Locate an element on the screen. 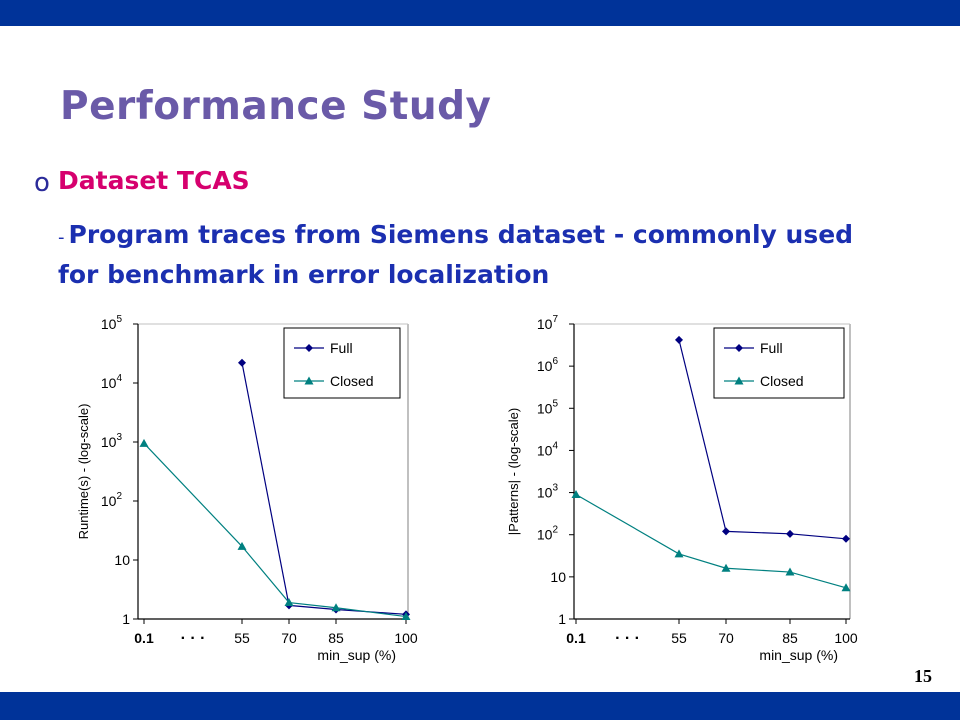 Image resolution: width=960 pixels, height=720 pixels. y-axis-title: Runtime(s) - (log-scale) is located at coordinates (83, 472).